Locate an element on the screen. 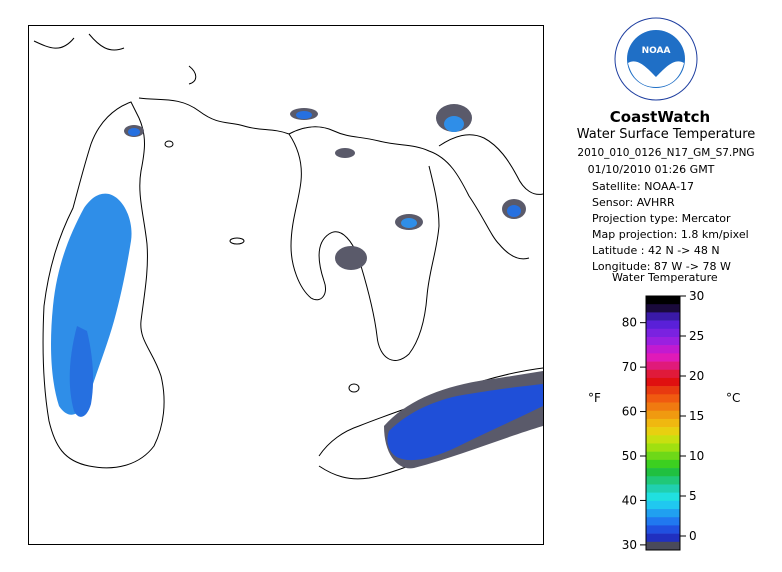 This screenshot has height=572, width=782. satellite-line: Satellite: NOAA-17 is located at coordinates (643, 186).